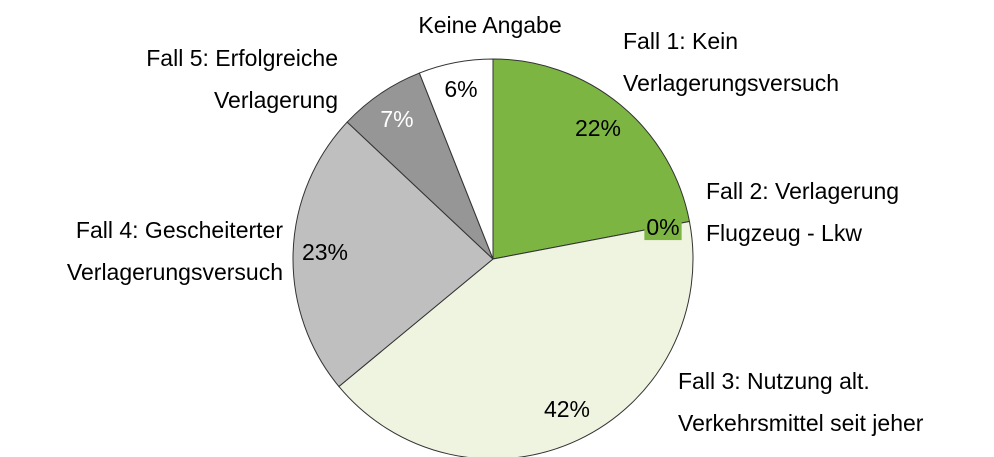 The image size is (994, 457). I want to click on category-label: Fall 4: Gescheiterter Verlagerungsversuch, so click(175, 251).